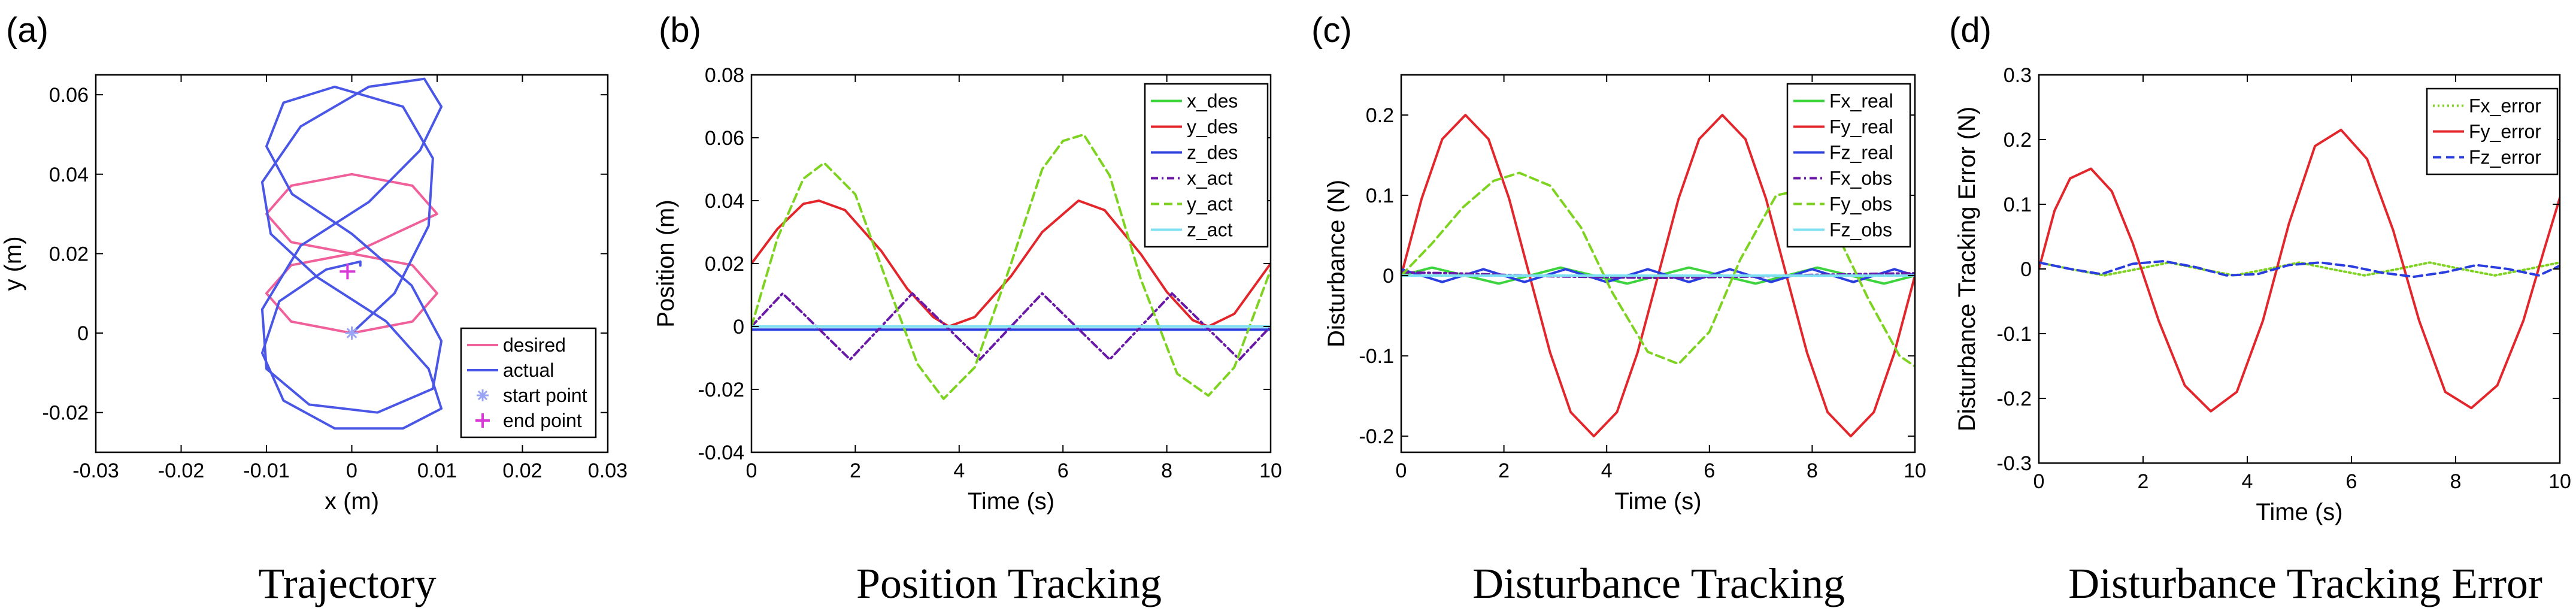 The image size is (2576, 611). I want to click on y-axis-label: Position (m), so click(666, 263).